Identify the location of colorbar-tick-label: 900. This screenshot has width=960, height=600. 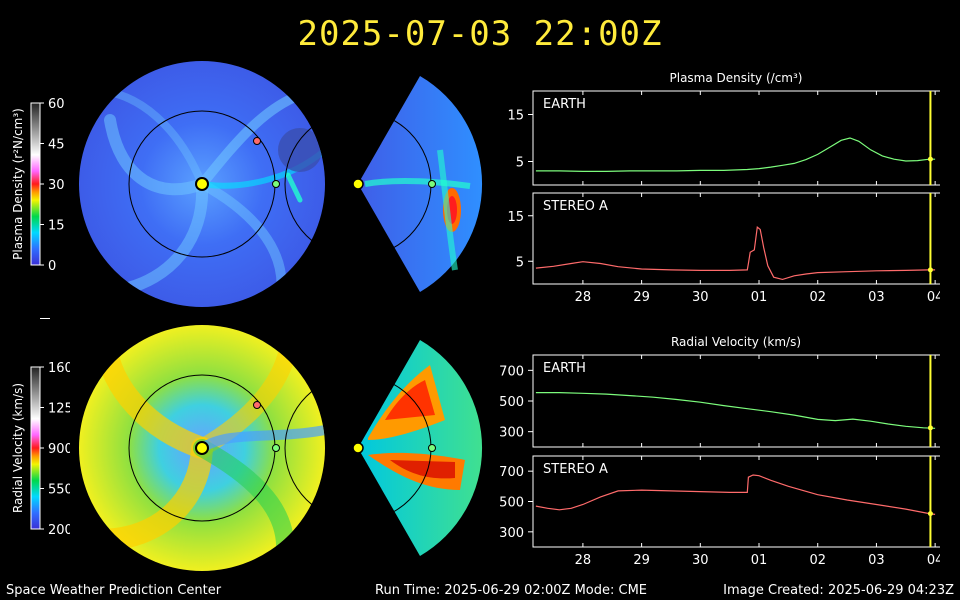
(59, 449).